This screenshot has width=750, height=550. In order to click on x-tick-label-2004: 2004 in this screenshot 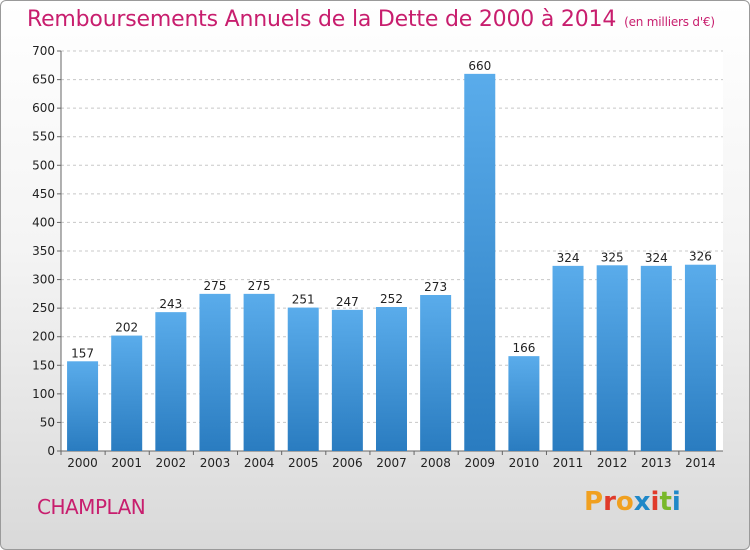, I will do `click(259, 463)`.